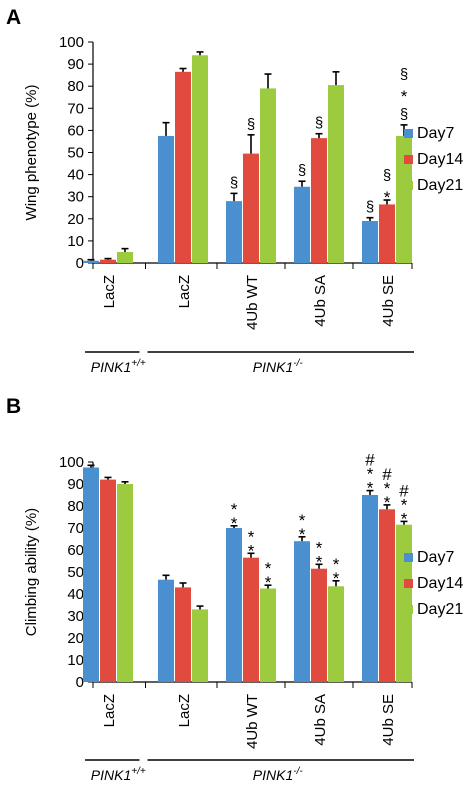 The image size is (474, 802). What do you see at coordinates (75, 660) in the screenshot?
I see `y-tick-label: 10` at bounding box center [75, 660].